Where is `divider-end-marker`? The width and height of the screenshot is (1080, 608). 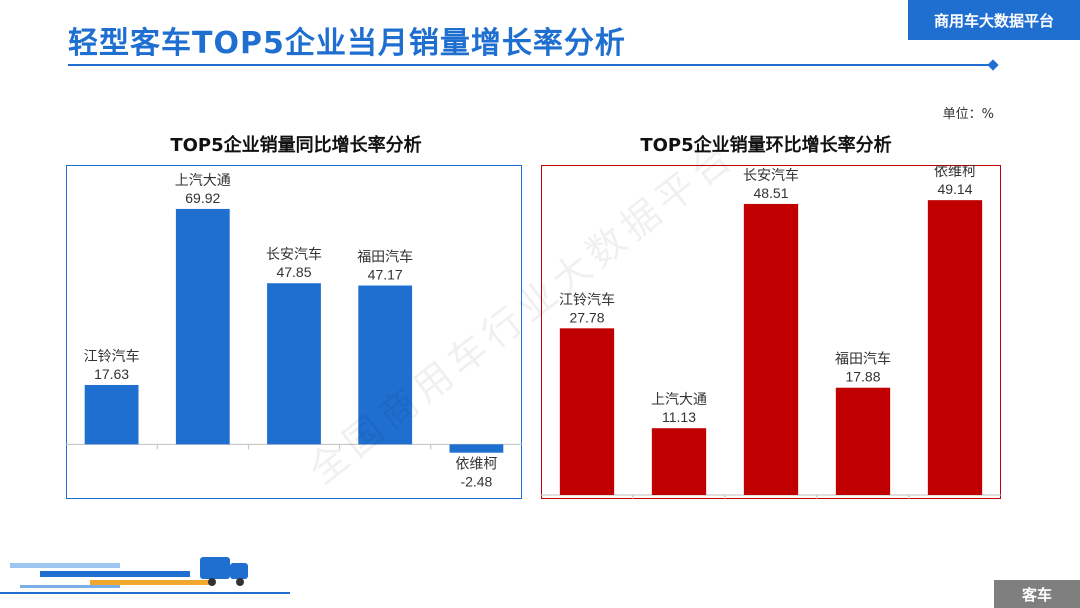 divider-end-marker is located at coordinates (993, 65).